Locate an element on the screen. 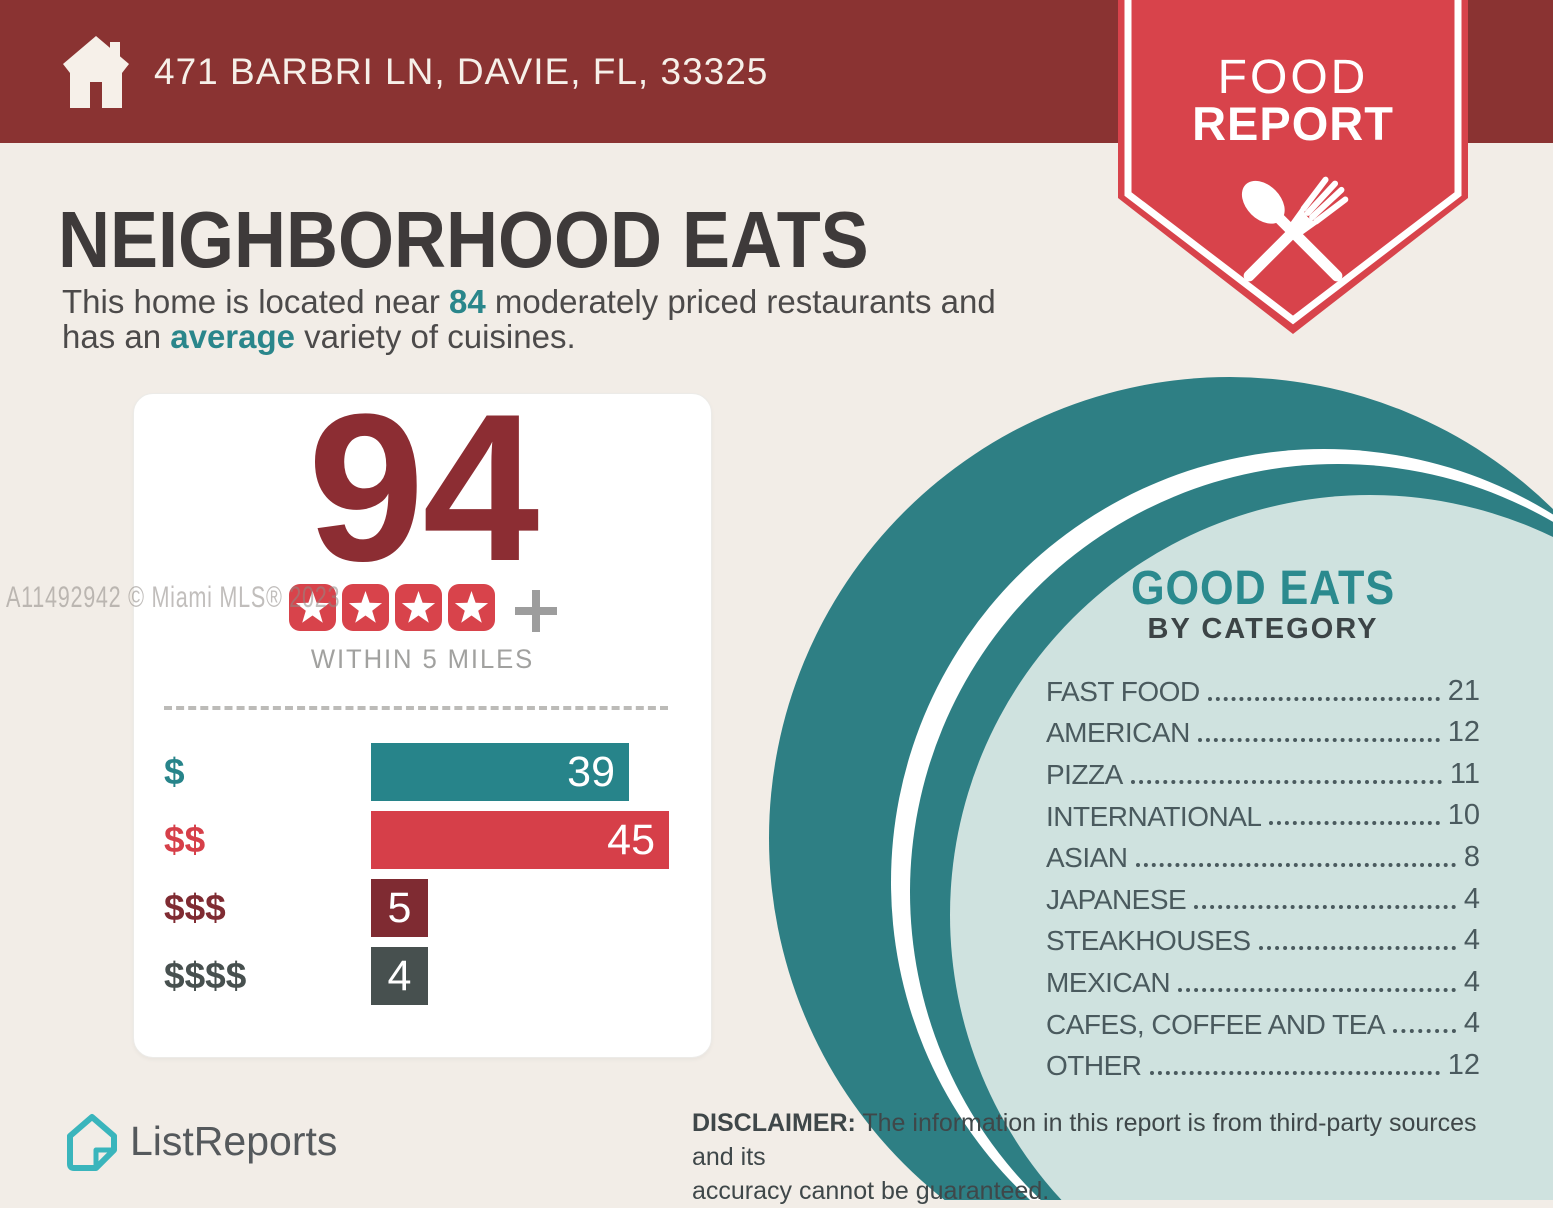 The width and height of the screenshot is (1553, 1208). category-row: ASIAN 8 is located at coordinates (1263, 853).